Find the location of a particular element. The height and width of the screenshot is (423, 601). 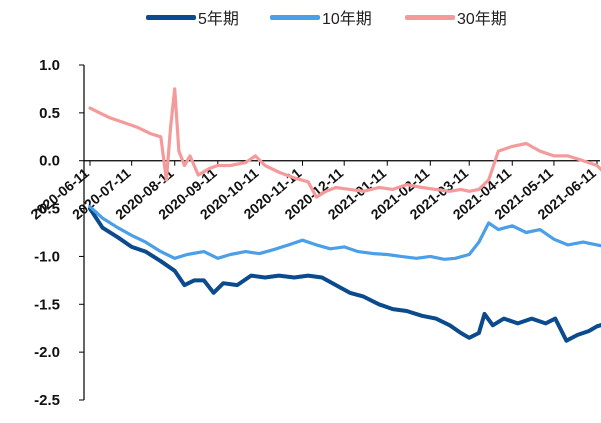

chart-legend: 5年期 10年期 30年期 is located at coordinates (300, 17).